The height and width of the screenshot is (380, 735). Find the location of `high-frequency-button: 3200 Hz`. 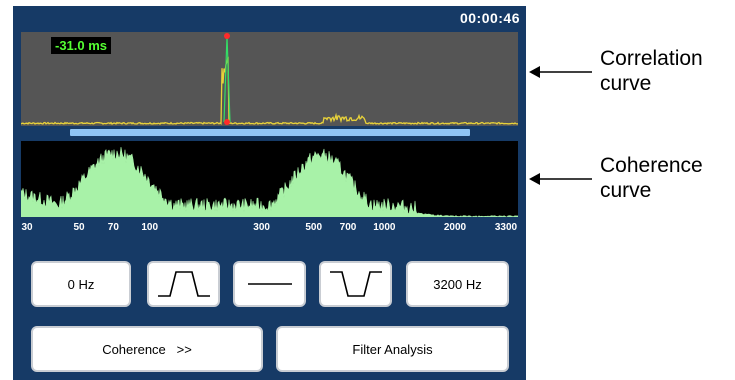

high-frequency-button: 3200 Hz is located at coordinates (457, 284).